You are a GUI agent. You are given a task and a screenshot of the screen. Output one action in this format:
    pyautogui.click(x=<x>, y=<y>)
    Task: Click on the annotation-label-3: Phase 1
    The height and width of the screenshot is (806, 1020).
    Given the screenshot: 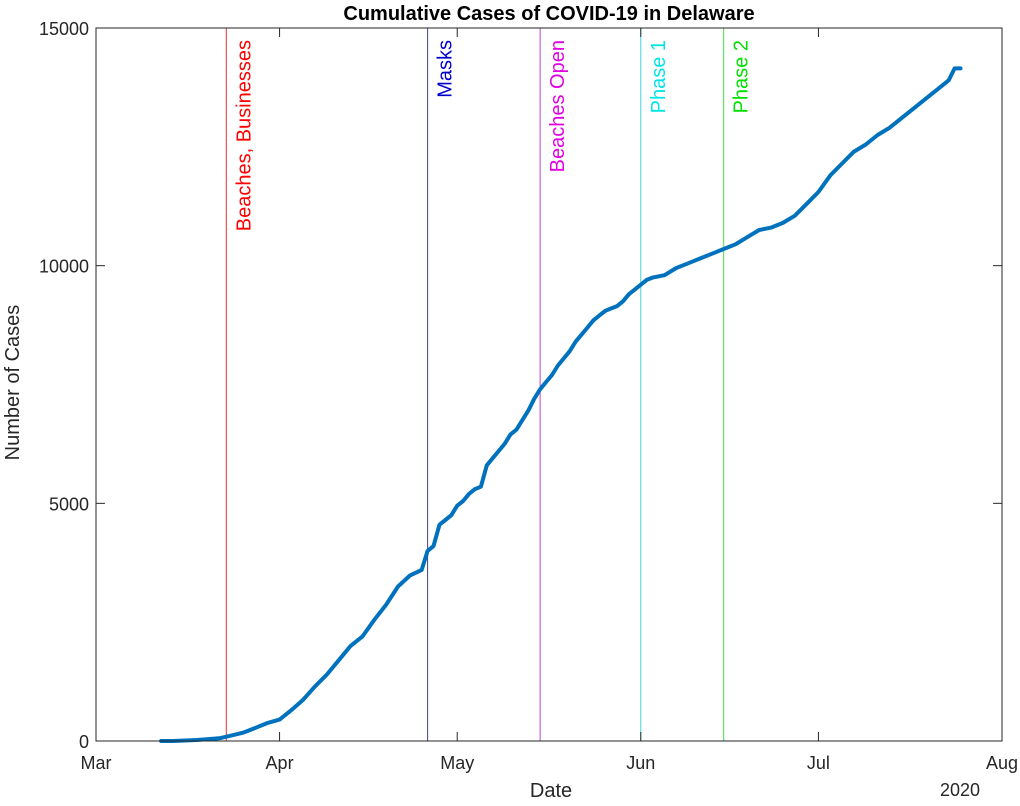 What is the action you would take?
    pyautogui.click(x=659, y=76)
    